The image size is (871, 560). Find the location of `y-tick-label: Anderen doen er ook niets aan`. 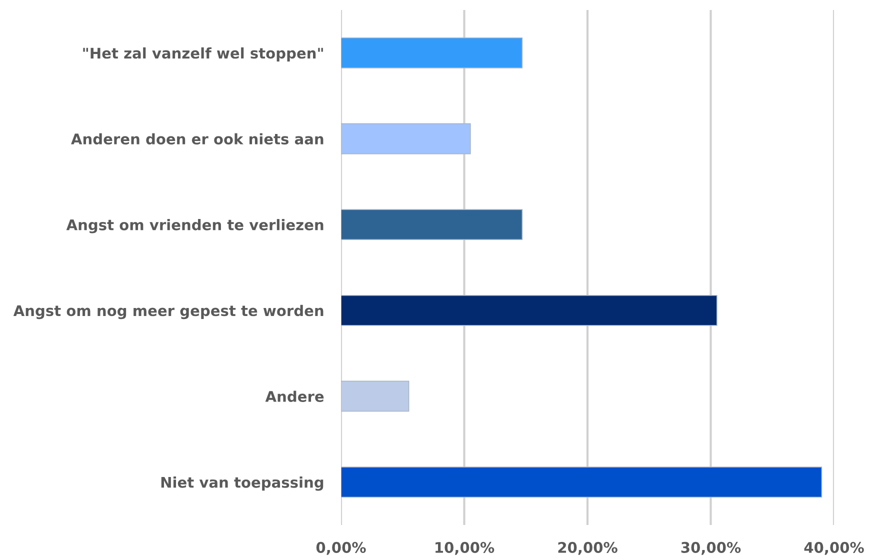

y-tick-label: Anderen doen er ook niets aan is located at coordinates (197, 138).